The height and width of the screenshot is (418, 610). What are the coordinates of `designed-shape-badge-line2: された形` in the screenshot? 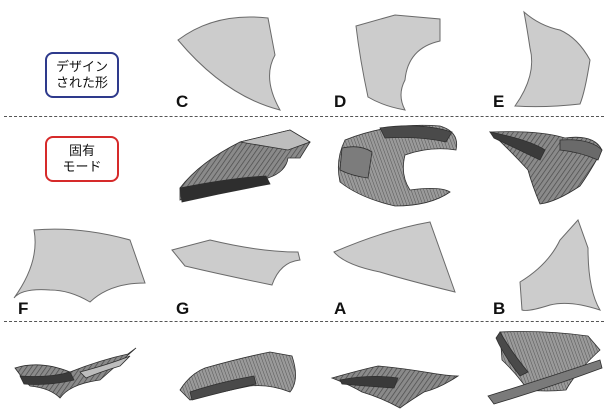 It's located at (81, 82).